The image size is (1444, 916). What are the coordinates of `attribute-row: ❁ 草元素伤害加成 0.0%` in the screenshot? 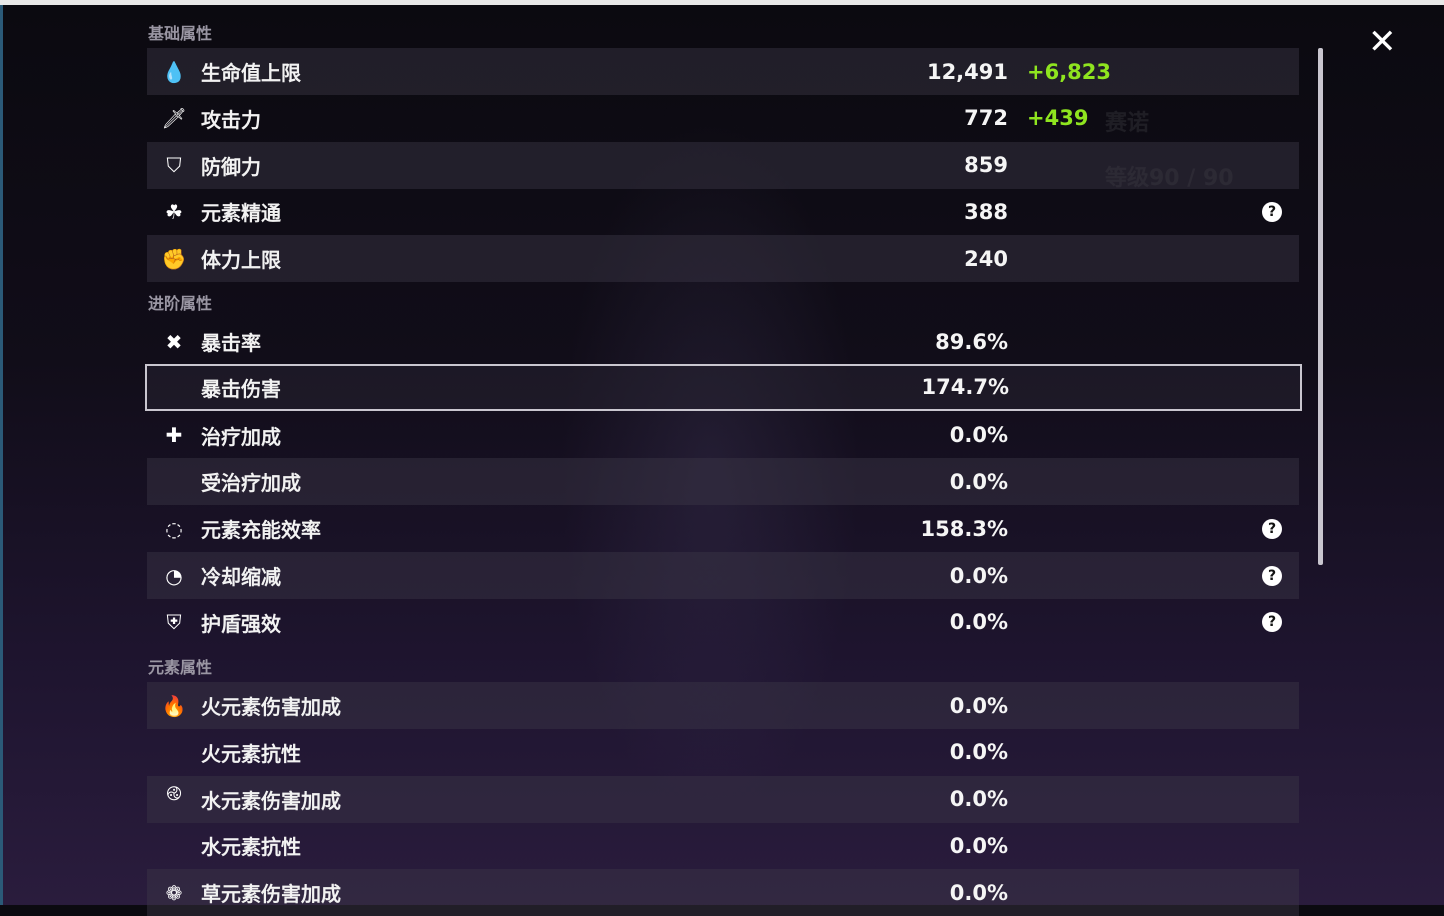 It's located at (723, 892).